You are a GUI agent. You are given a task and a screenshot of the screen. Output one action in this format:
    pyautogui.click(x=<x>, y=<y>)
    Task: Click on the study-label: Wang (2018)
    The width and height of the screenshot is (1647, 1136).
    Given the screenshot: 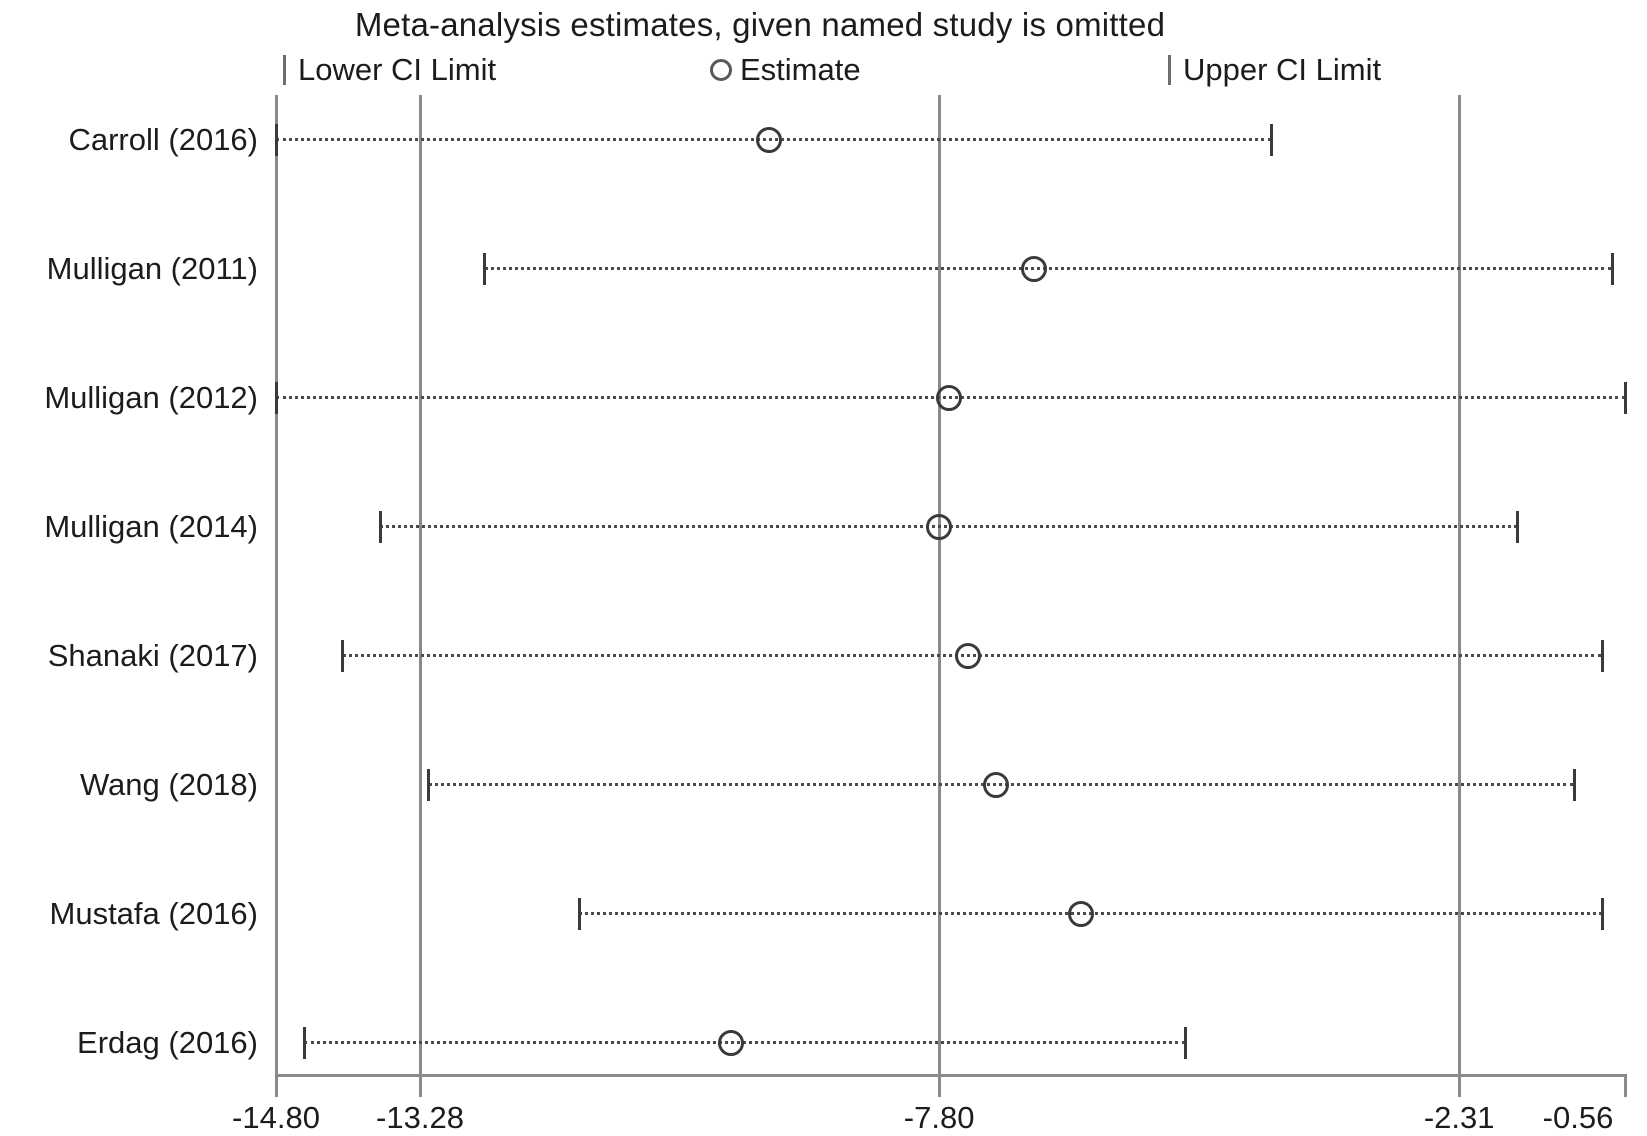 What is the action you would take?
    pyautogui.click(x=168, y=784)
    